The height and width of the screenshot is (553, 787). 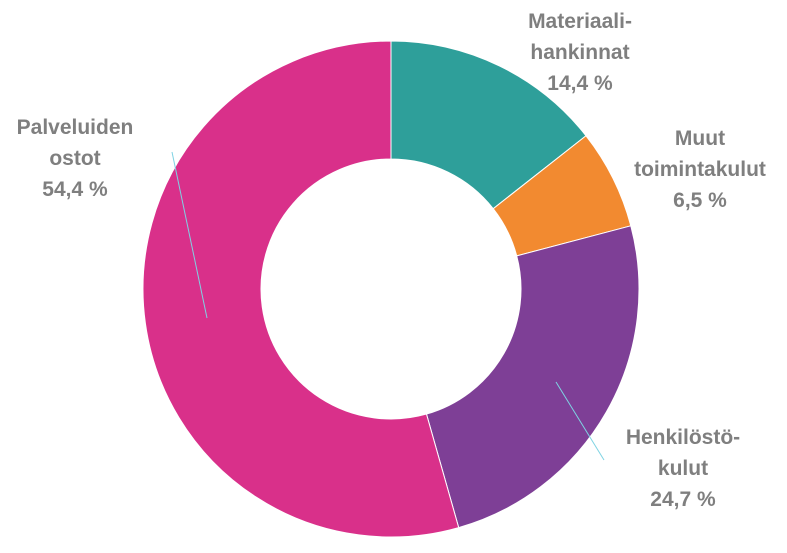 What do you see at coordinates (683, 468) in the screenshot?
I see `slice-name-label: kulut` at bounding box center [683, 468].